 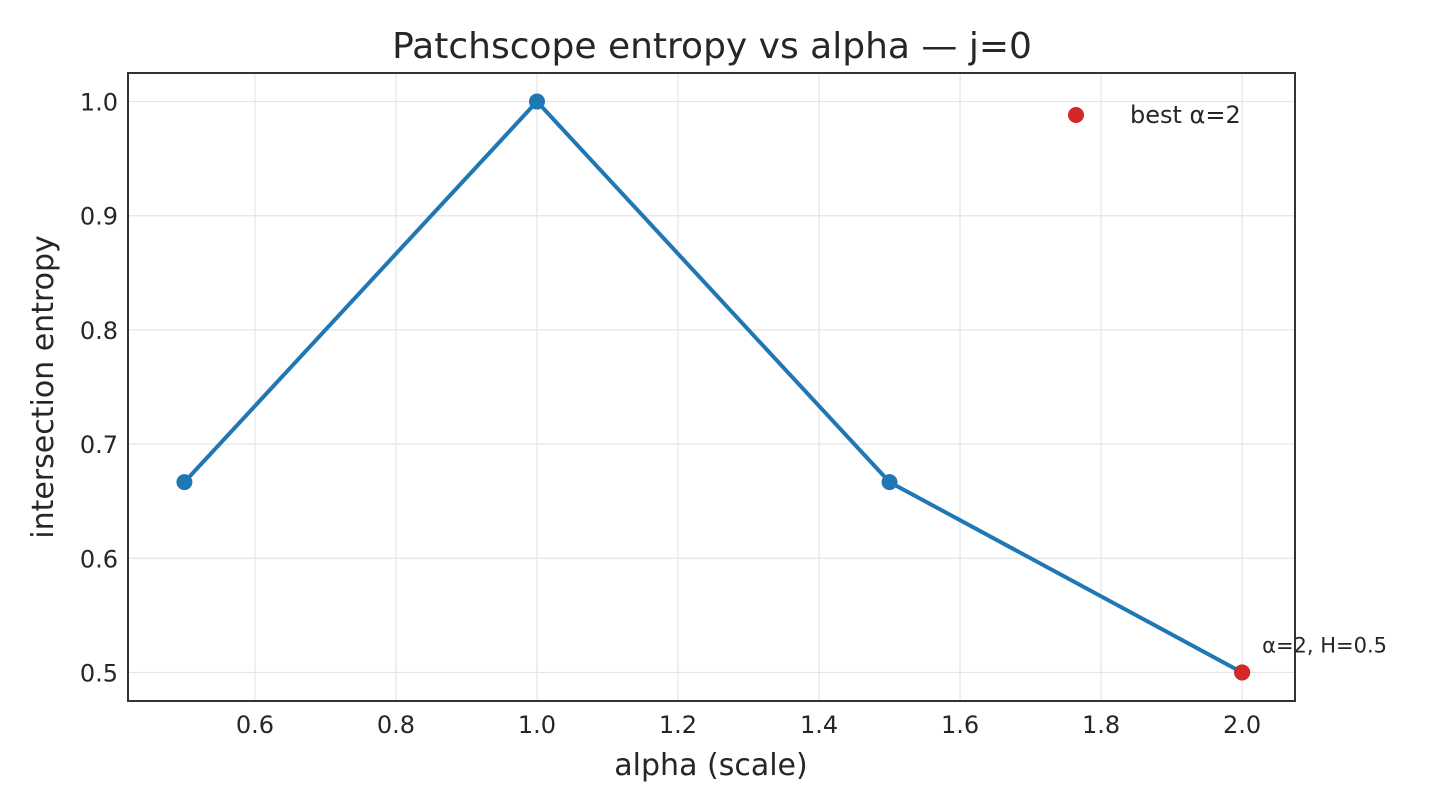 I want to click on best-point-annotation: α=2, H=0.5, so click(x=1324, y=645).